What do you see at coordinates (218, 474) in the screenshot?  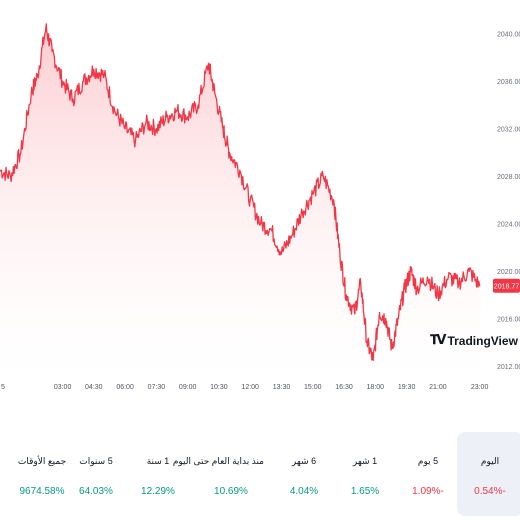 I see `period-tab: منذ بداية العام حتى اليوم 10.69%` at bounding box center [218, 474].